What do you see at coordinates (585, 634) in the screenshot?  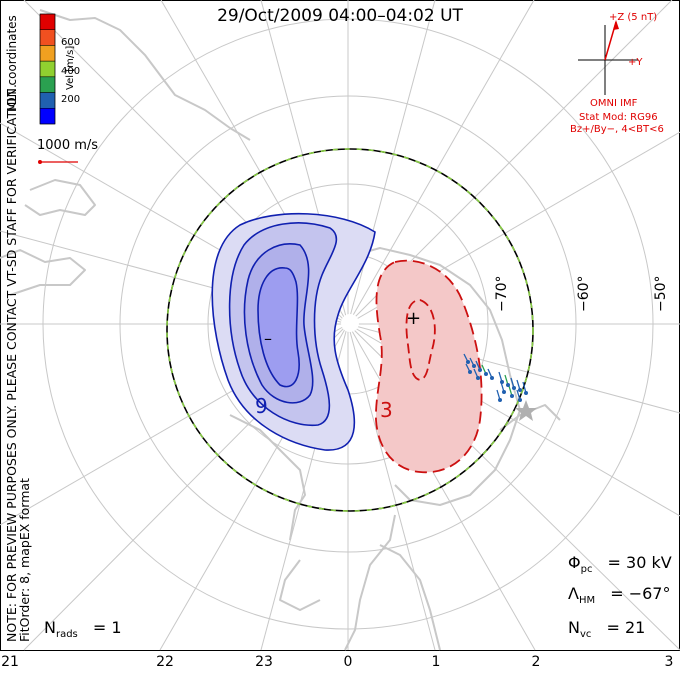 I see `stat-nvc-sub: vc` at bounding box center [585, 634].